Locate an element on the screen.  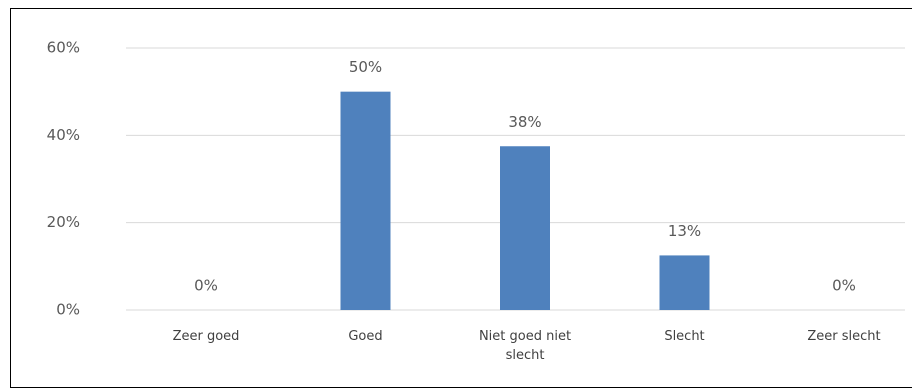
x-tick-label: Goed is located at coordinates (365, 336).